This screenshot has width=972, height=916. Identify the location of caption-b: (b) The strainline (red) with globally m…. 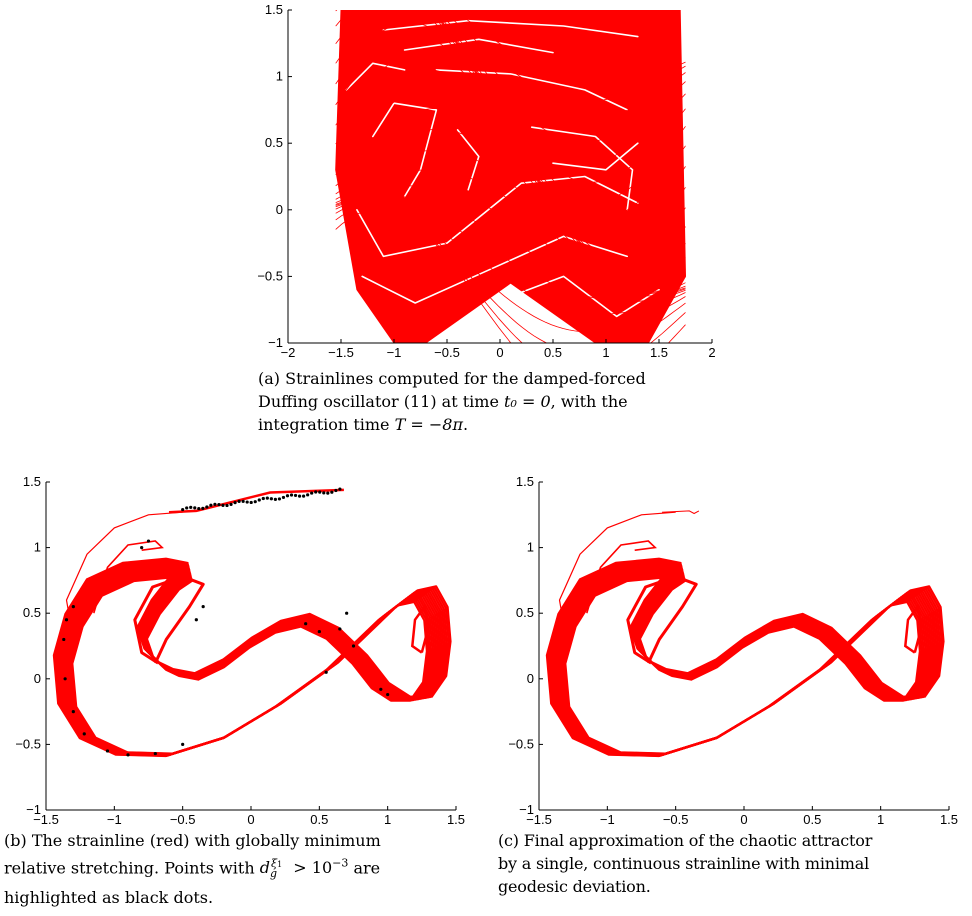
(239, 869).